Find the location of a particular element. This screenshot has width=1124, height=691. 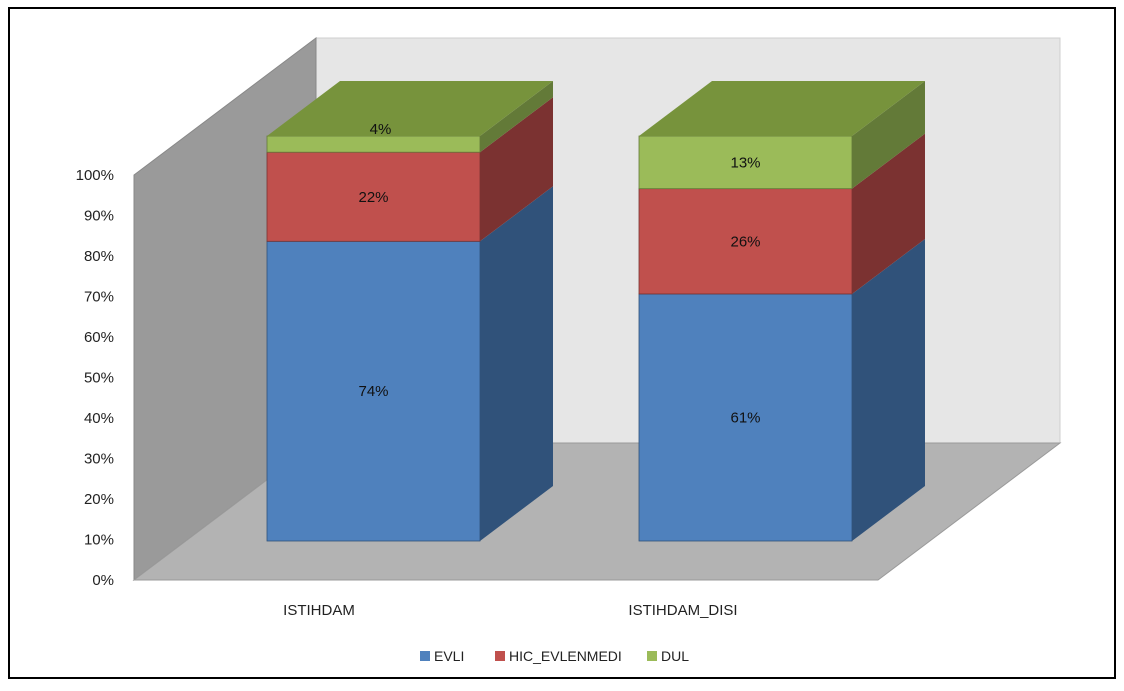

y-tick-label: 90% is located at coordinates (99, 216).